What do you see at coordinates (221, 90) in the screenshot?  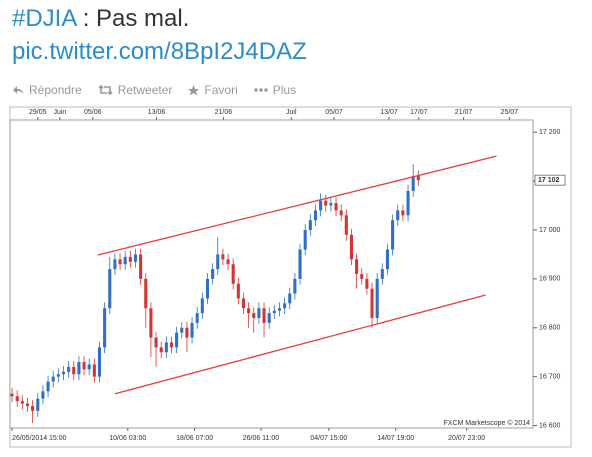 I see `favorite-label: Favori` at bounding box center [221, 90].